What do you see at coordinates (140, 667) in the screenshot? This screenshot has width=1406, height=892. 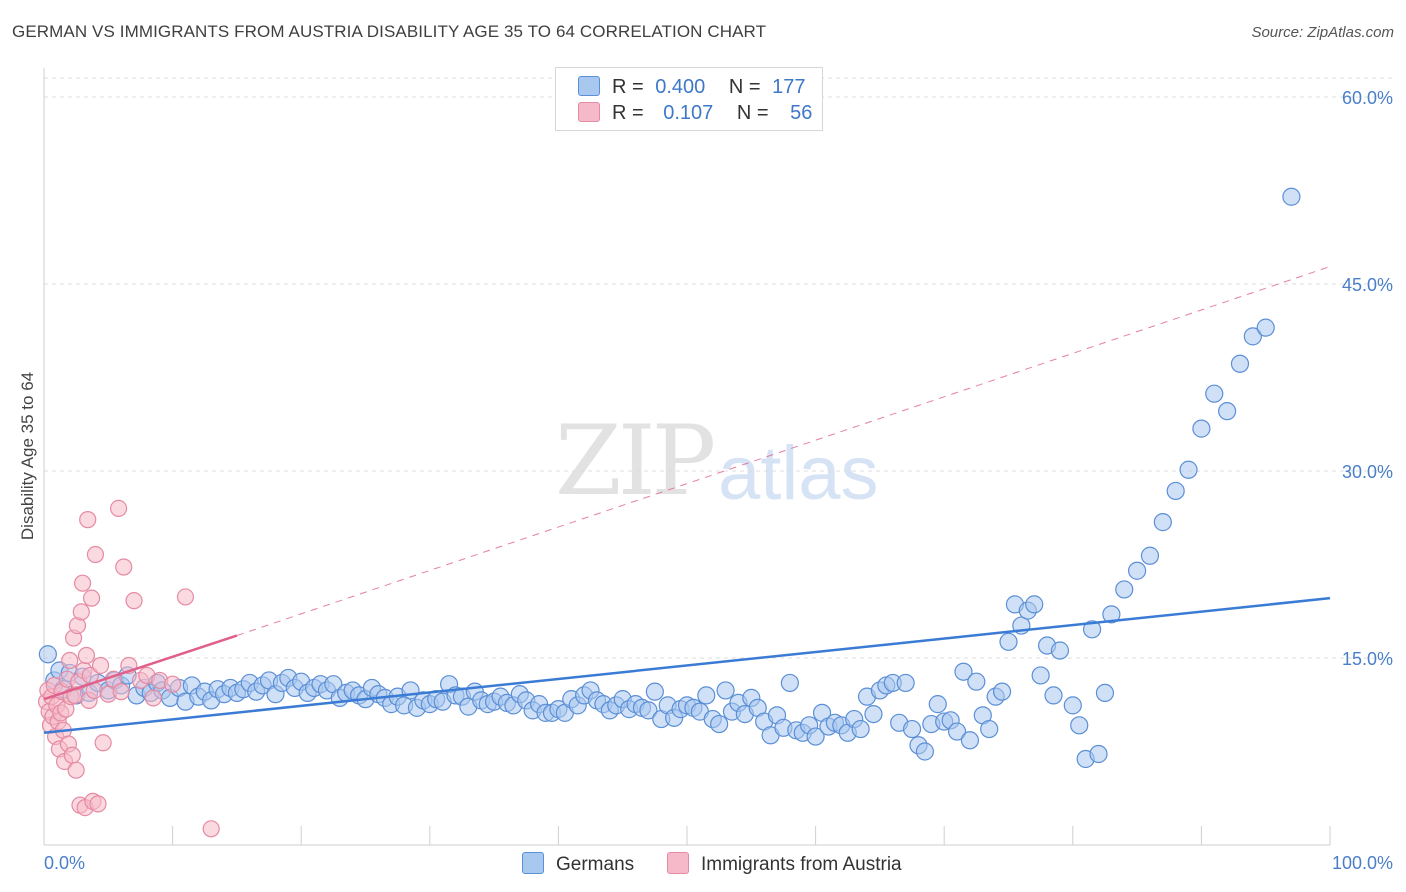 I see `austria-trend-line` at bounding box center [140, 667].